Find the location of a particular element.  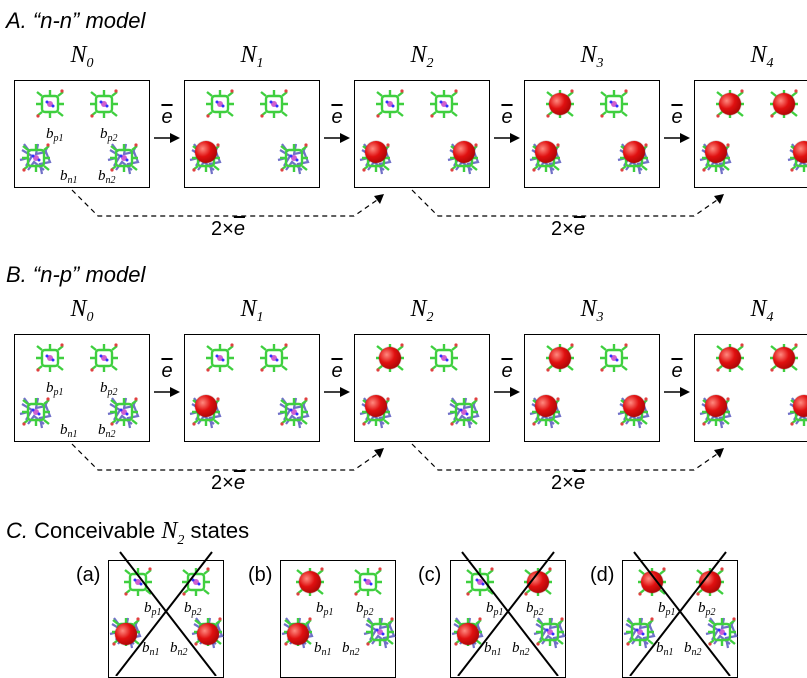

case-box-2-label-bn2: bn2 is located at coordinates (521, 649).